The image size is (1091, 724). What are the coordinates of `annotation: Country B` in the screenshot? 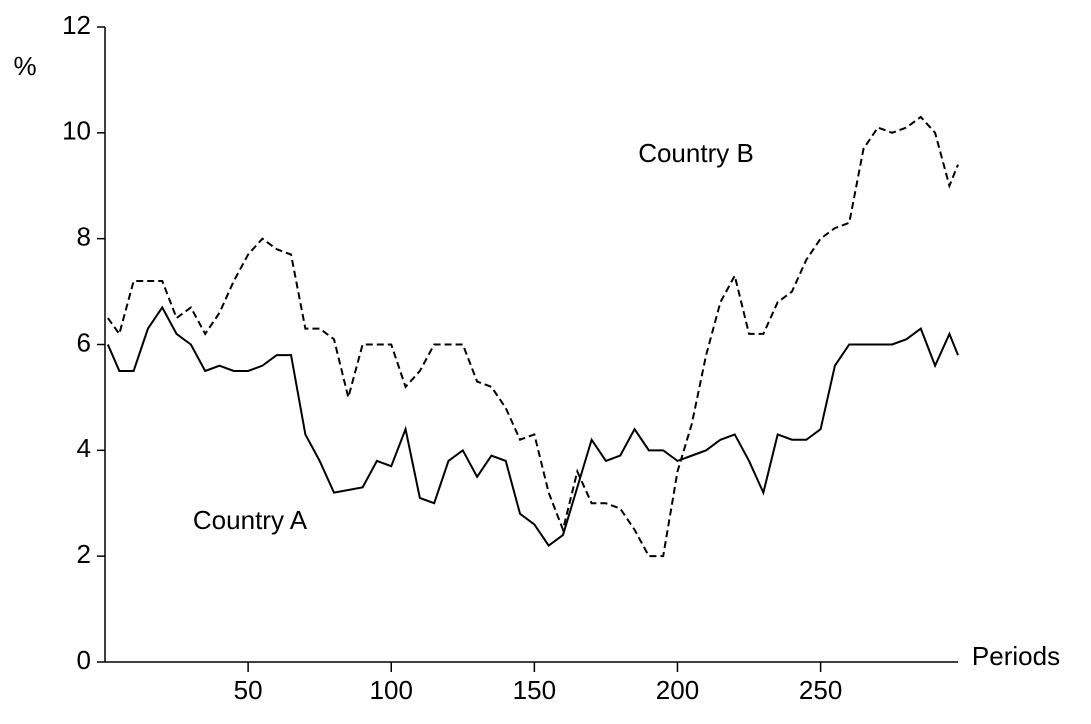 It's located at (696, 153).